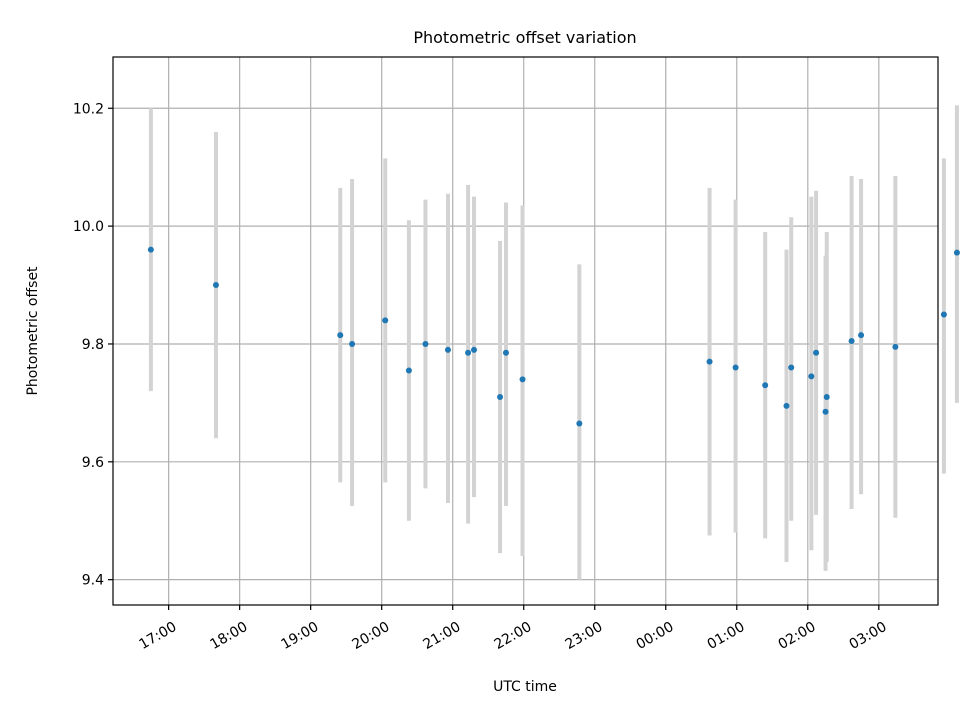 The height and width of the screenshot is (724, 960). I want to click on y-tick-label: 9.6, so click(93, 463).